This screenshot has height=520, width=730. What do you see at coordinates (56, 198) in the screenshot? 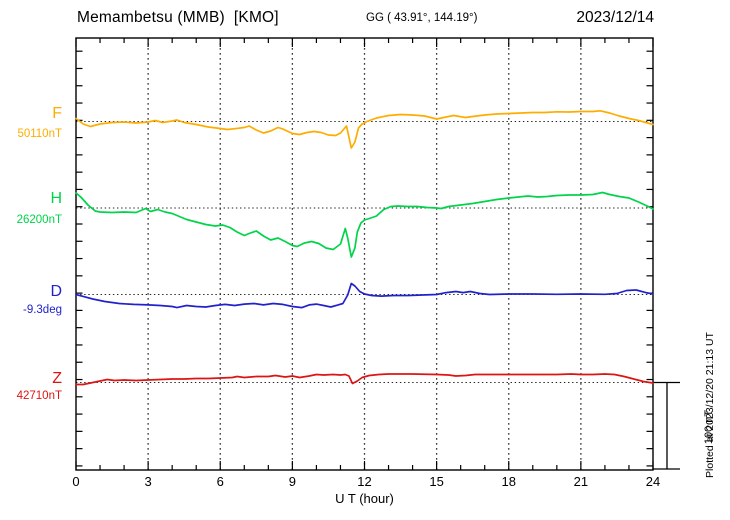
I see `trace-label-H: H` at bounding box center [56, 198].